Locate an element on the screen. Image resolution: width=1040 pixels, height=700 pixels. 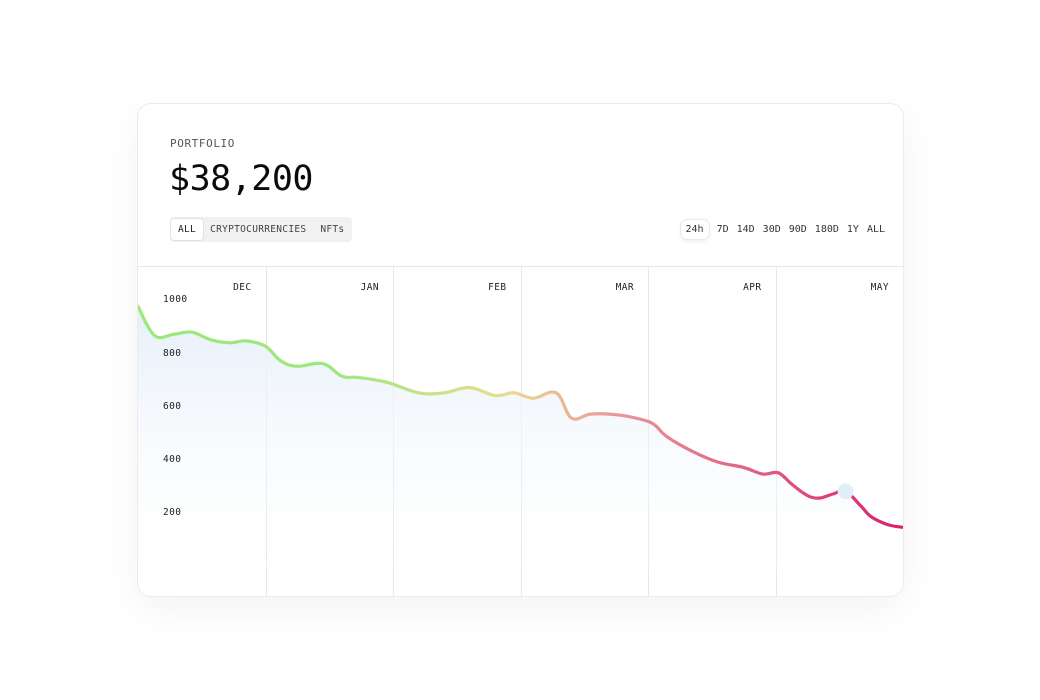
asset-filter-group: ALL CRYPTOCURRENCIES NFTs is located at coordinates (261, 229).